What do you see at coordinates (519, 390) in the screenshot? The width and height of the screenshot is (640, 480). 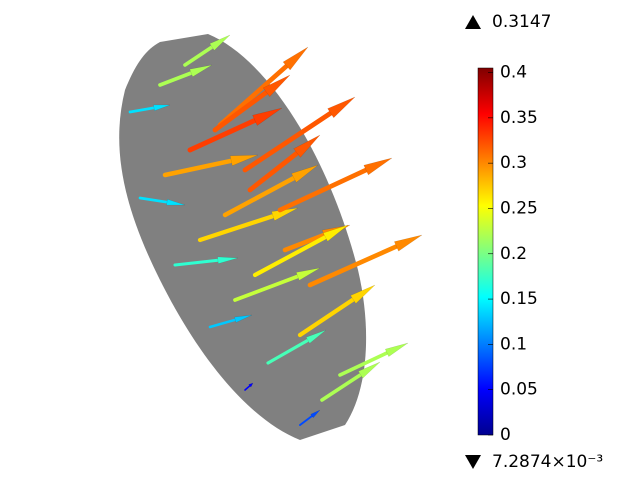 I see `colorbar-tick-label: 0.05` at bounding box center [519, 390].